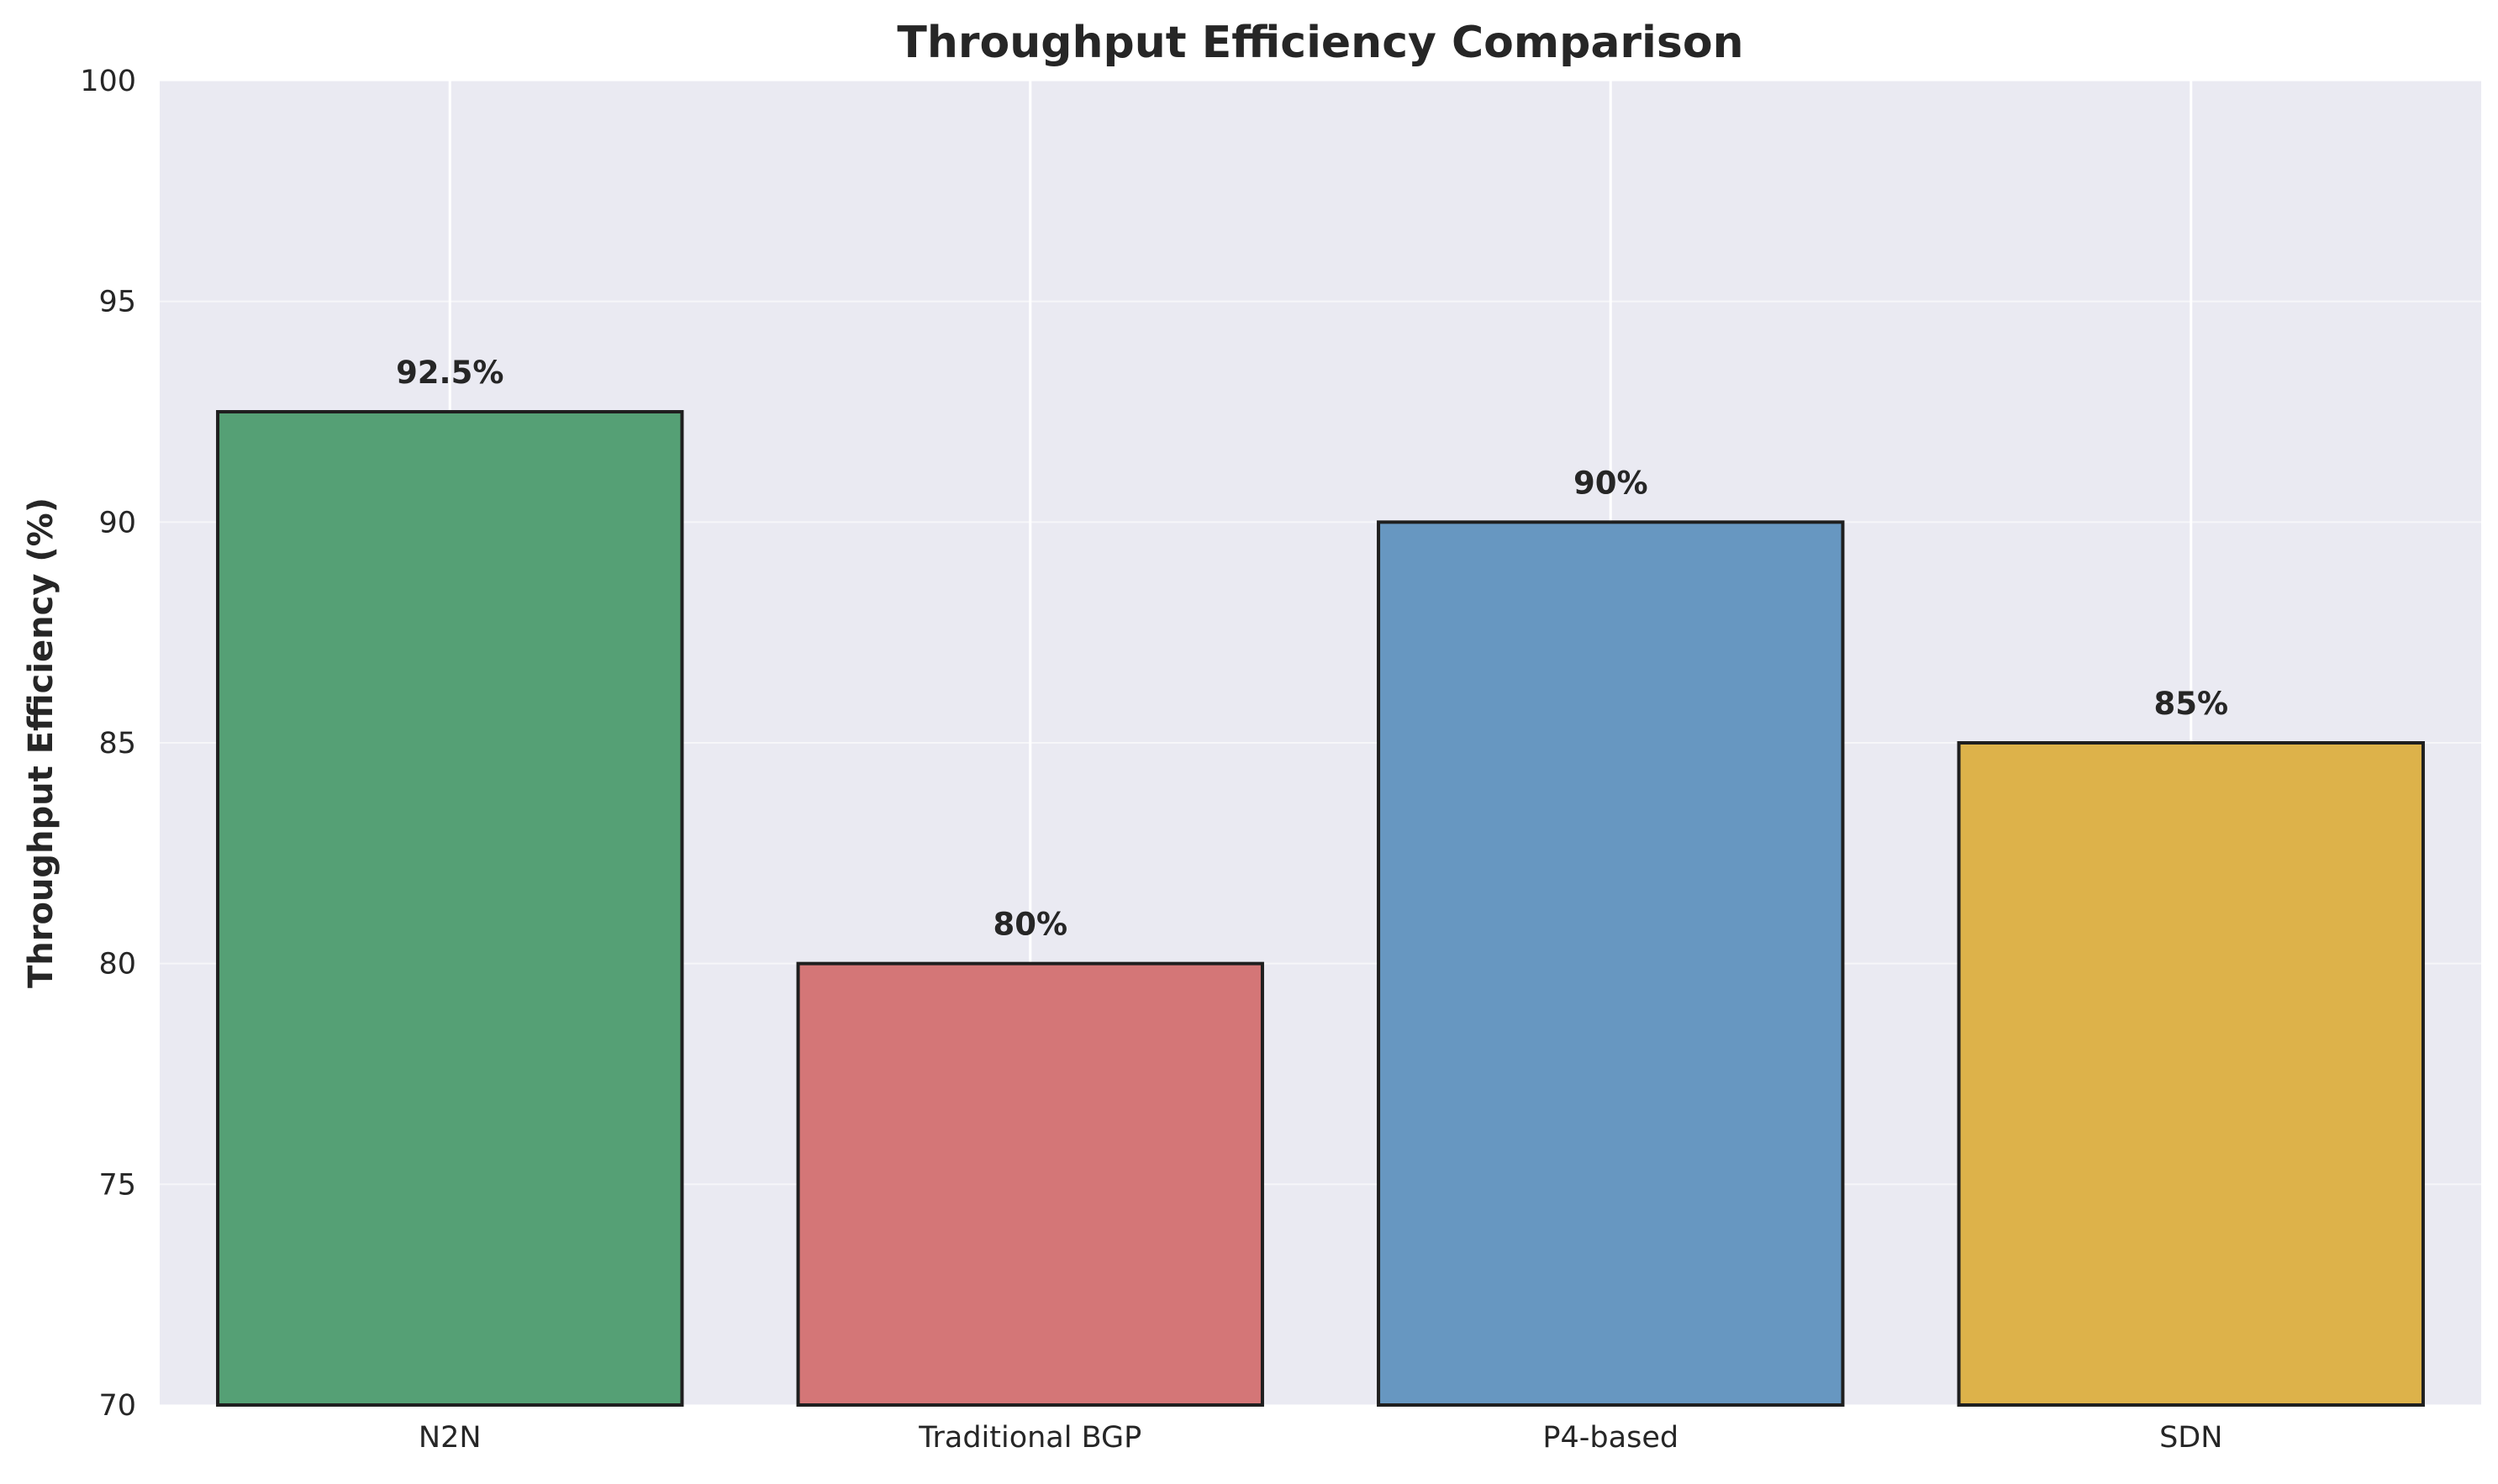 The image size is (2498, 1484). What do you see at coordinates (1030, 1438) in the screenshot?
I see `x-tick-label: Traditional BGP` at bounding box center [1030, 1438].